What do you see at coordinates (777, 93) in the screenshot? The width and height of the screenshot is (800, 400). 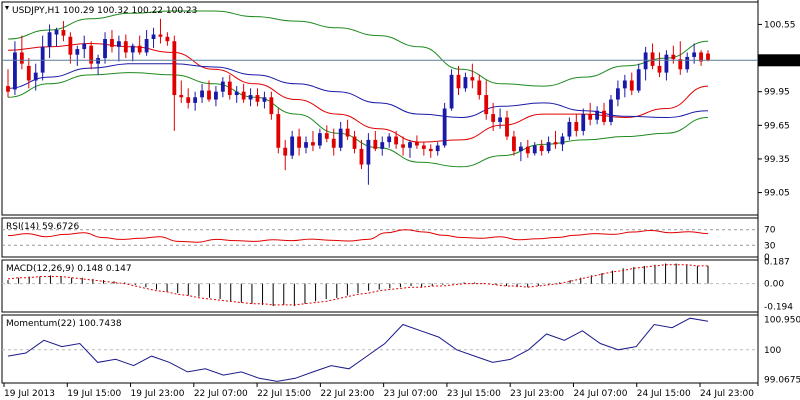 I see `price-tick-label: 99.95` at bounding box center [777, 93].